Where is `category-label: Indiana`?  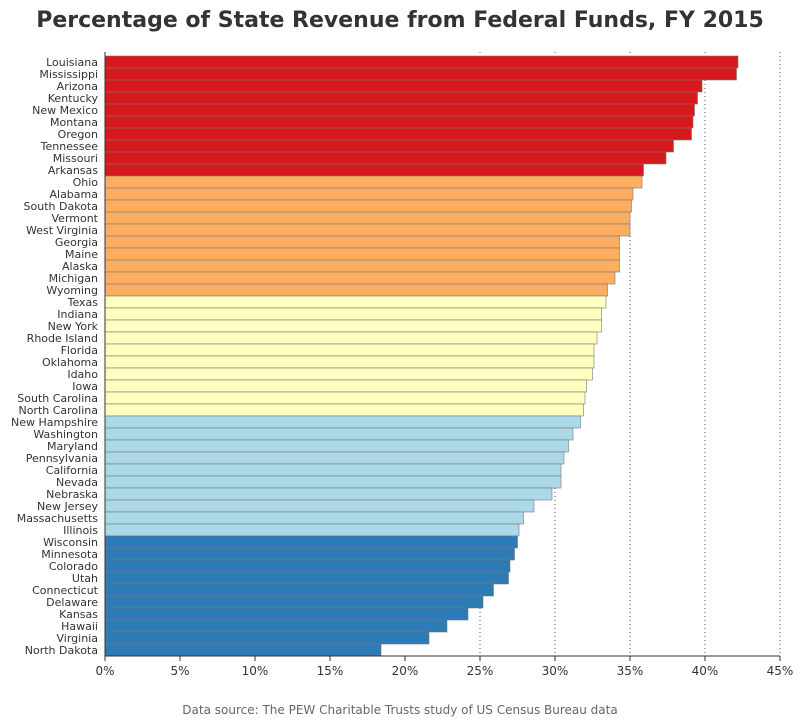
category-label: Indiana is located at coordinates (77, 314).